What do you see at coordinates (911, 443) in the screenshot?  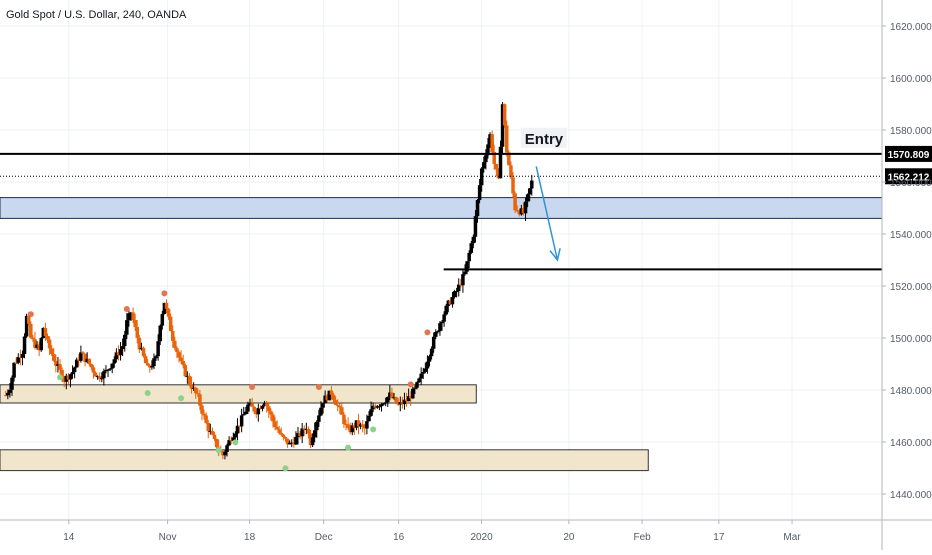 I see `price-tick-label: 1460.000` at bounding box center [911, 443].